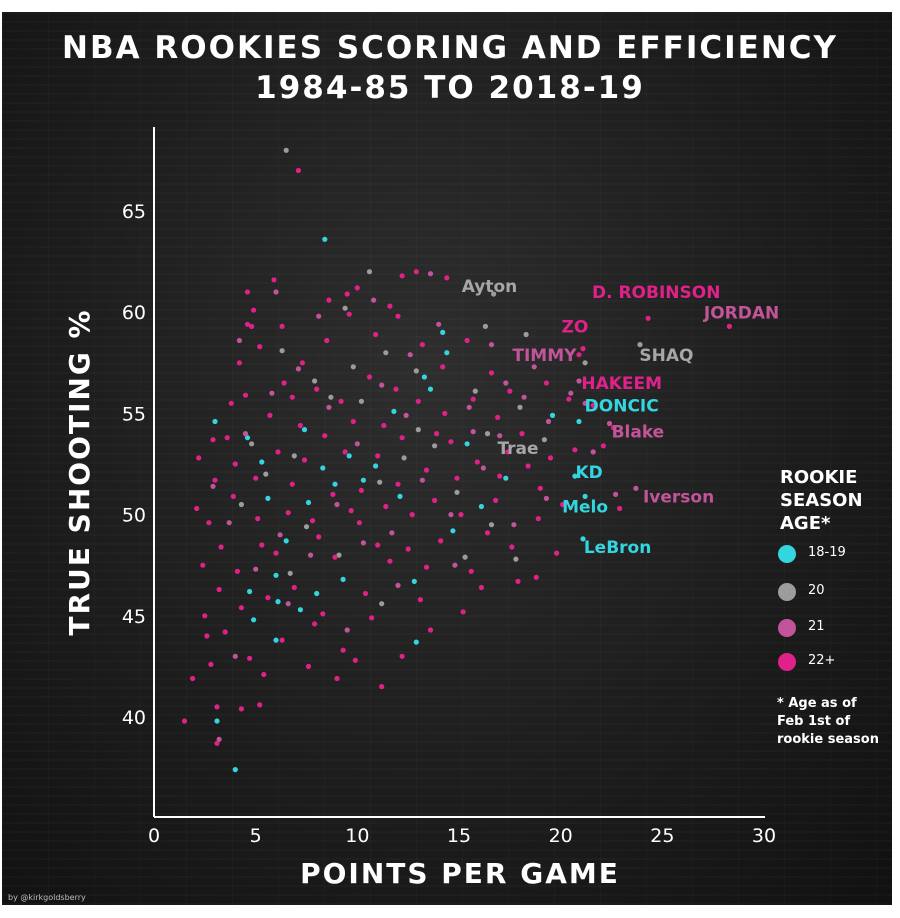  Describe the element at coordinates (585, 508) in the screenshot. I see `annotation-label: Melo` at that location.